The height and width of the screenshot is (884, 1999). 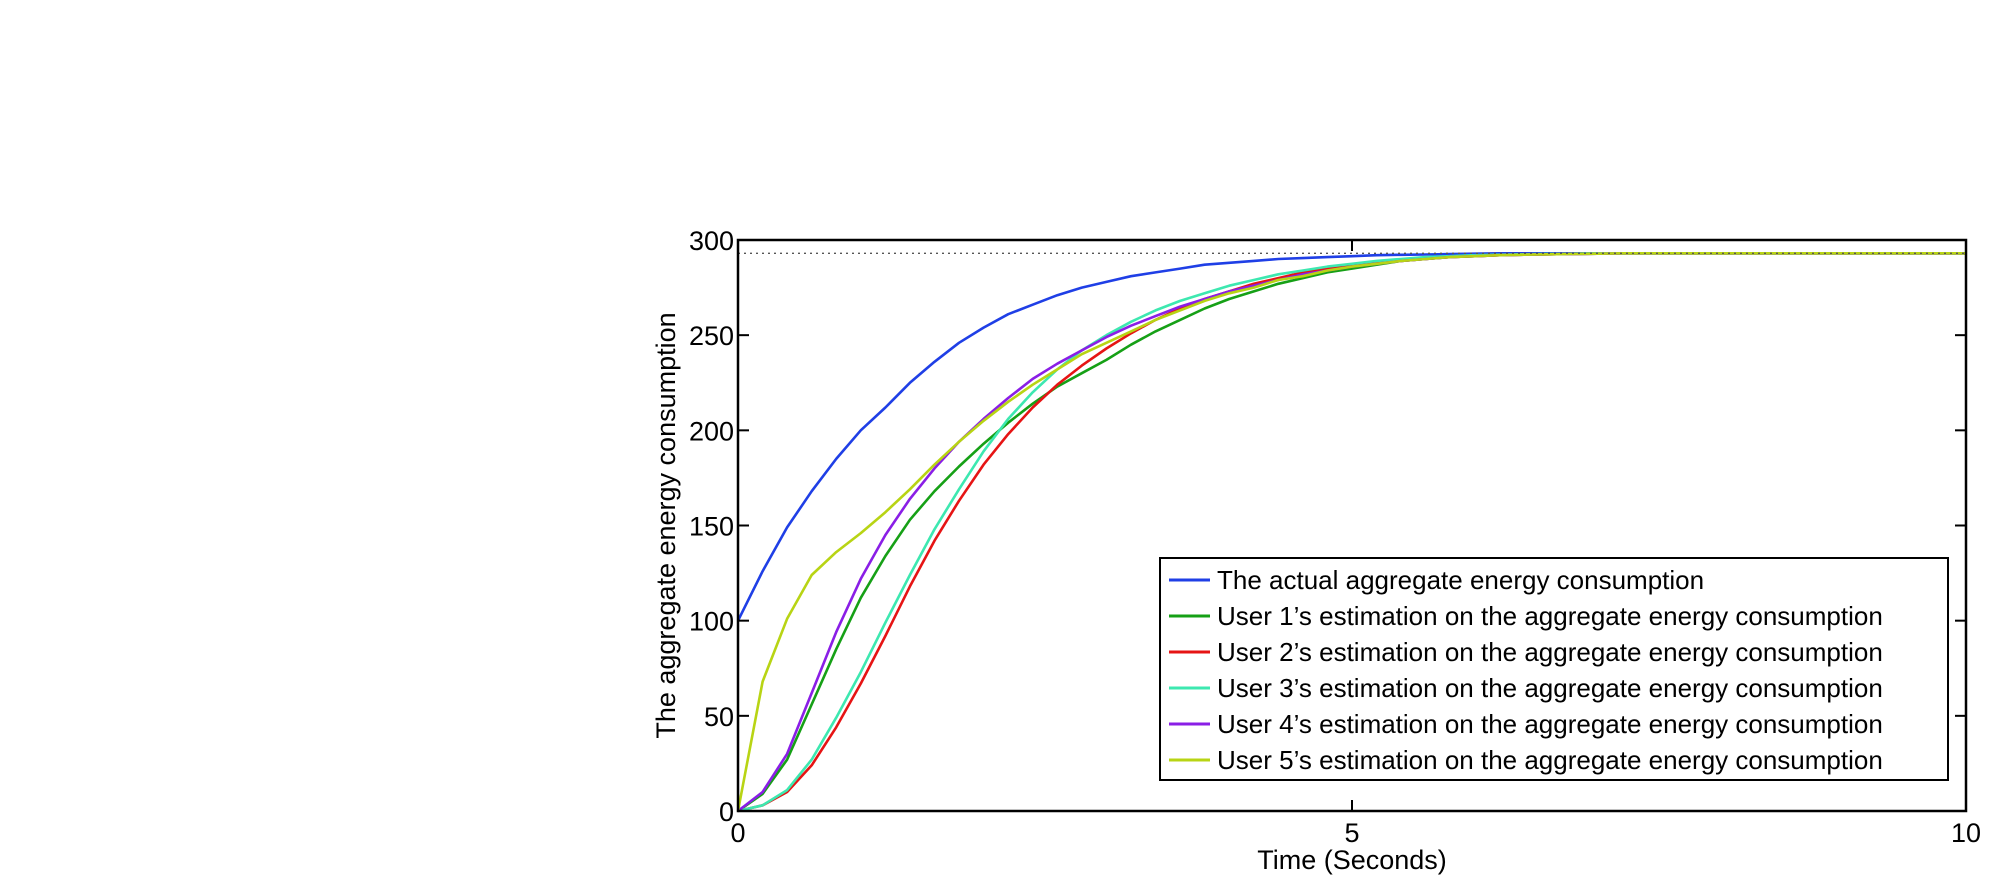 I want to click on legend-label-1: The actual aggregate energy consumption, so click(x=1460, y=580).